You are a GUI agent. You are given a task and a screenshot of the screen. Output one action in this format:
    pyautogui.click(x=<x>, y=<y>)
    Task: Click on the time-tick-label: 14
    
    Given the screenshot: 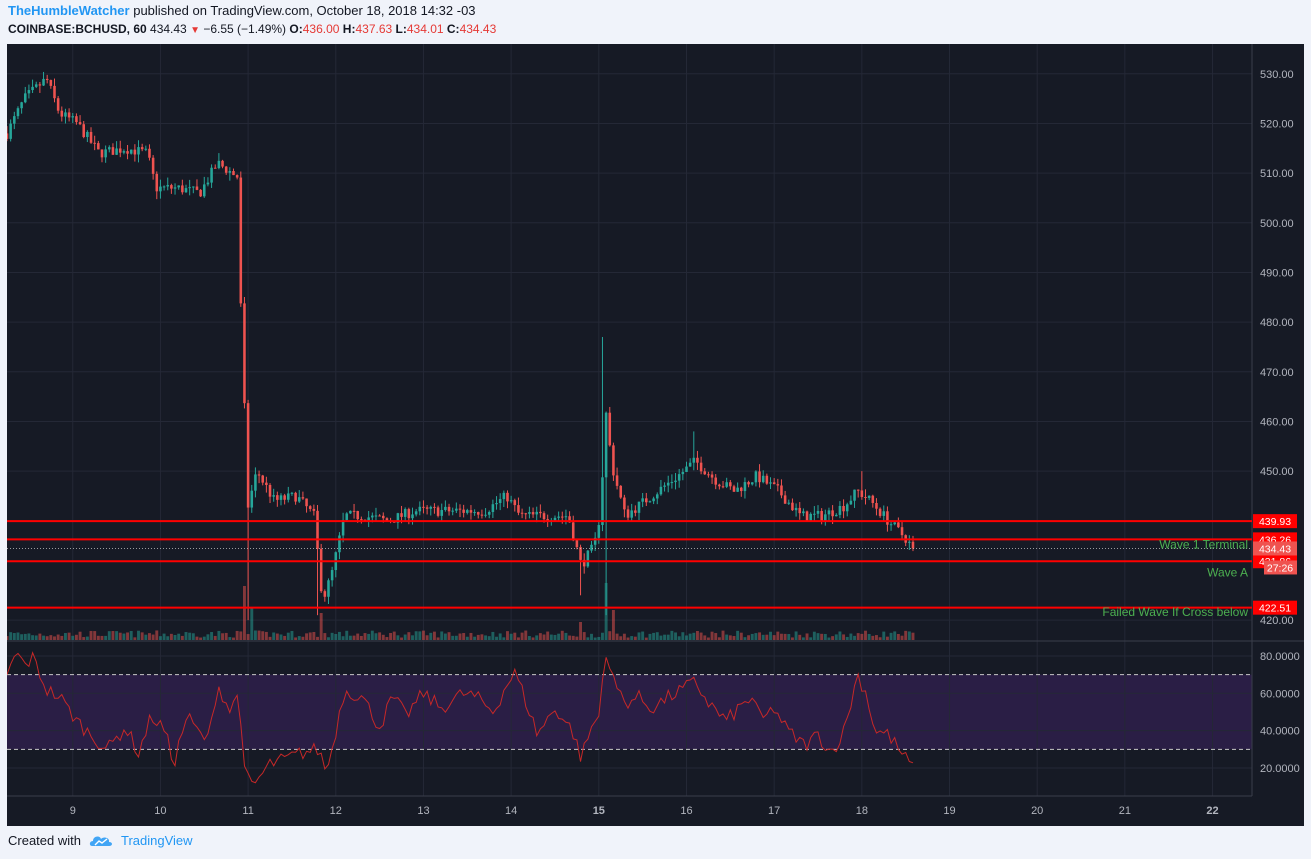 What is the action you would take?
    pyautogui.click(x=511, y=811)
    